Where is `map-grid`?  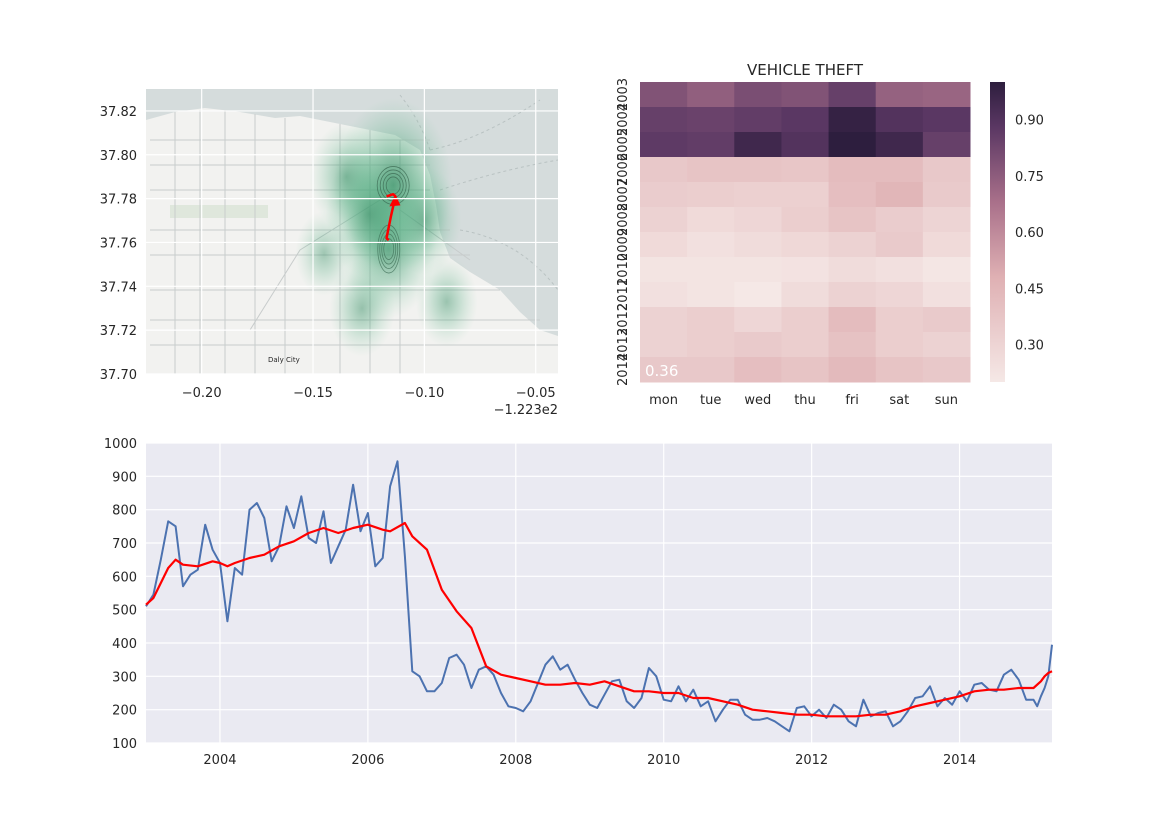
map-grid is located at coordinates (352, 232).